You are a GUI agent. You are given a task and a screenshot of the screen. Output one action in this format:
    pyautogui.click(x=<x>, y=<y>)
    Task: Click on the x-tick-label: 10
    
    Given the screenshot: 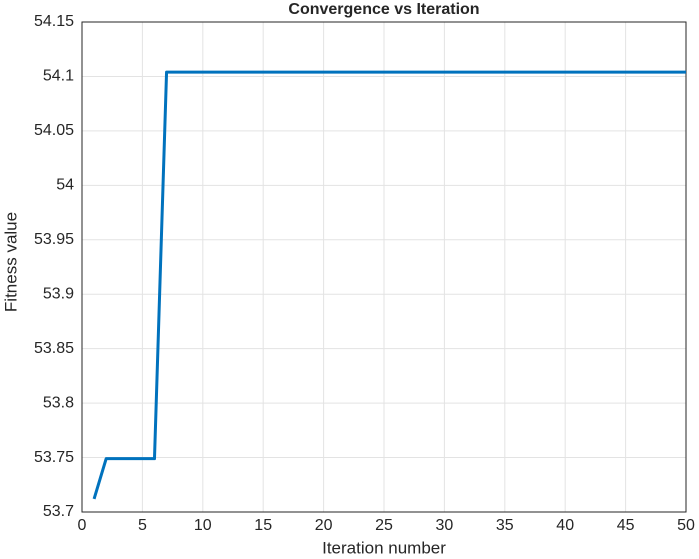 What is the action you would take?
    pyautogui.click(x=203, y=525)
    